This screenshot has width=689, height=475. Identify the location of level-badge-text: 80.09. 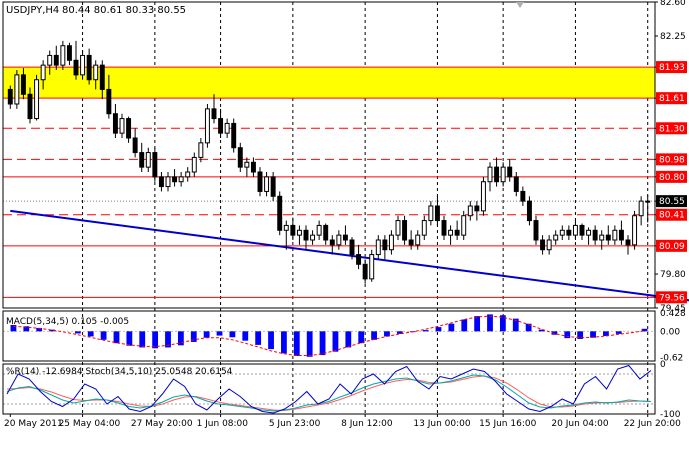
(672, 247).